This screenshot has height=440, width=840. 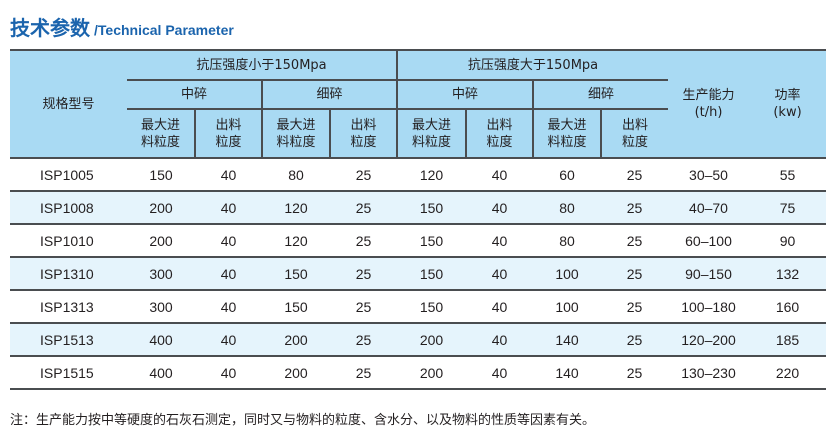 What do you see at coordinates (567, 175) in the screenshot?
I see `value-cell: 60` at bounding box center [567, 175].